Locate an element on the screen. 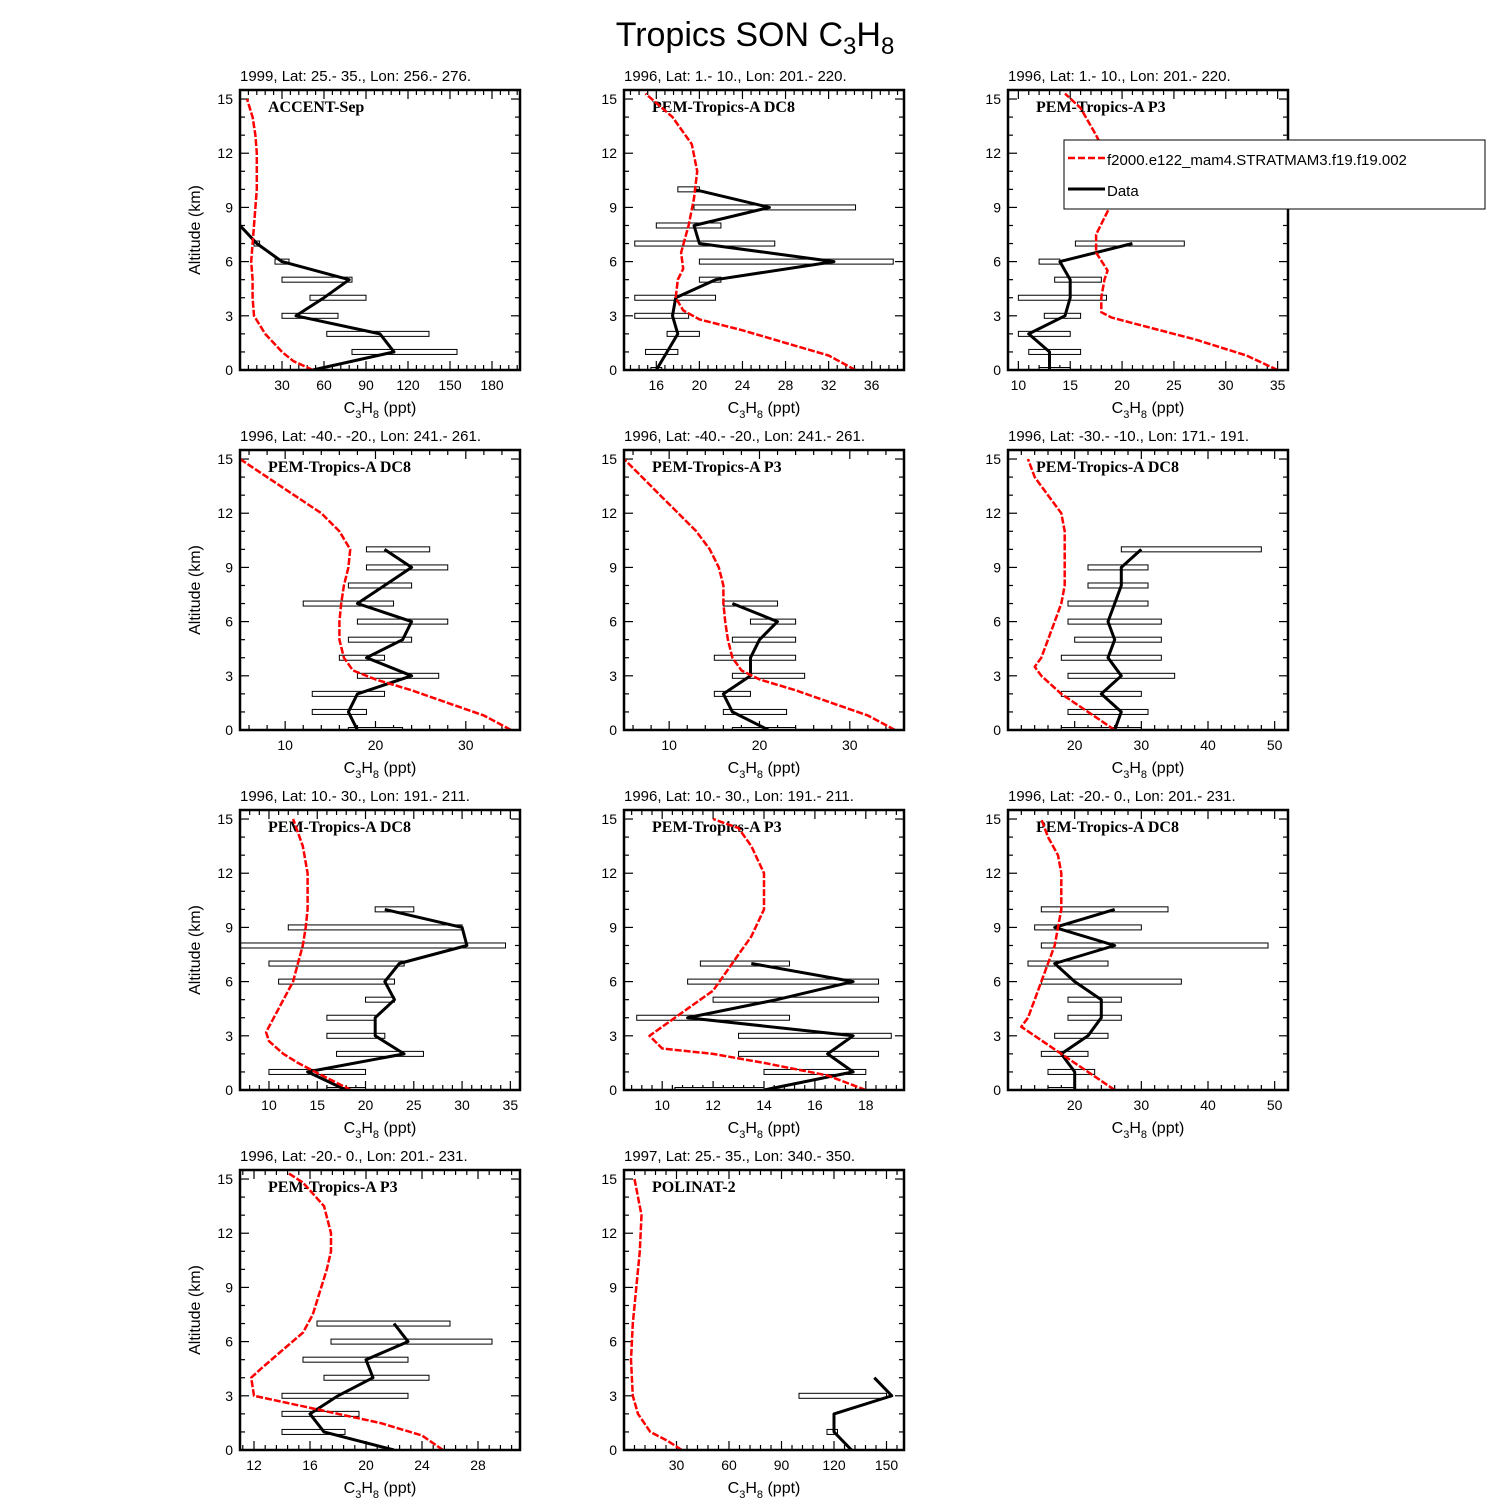  figure-title: Tropics SON C3H8 is located at coordinates (755, 38).